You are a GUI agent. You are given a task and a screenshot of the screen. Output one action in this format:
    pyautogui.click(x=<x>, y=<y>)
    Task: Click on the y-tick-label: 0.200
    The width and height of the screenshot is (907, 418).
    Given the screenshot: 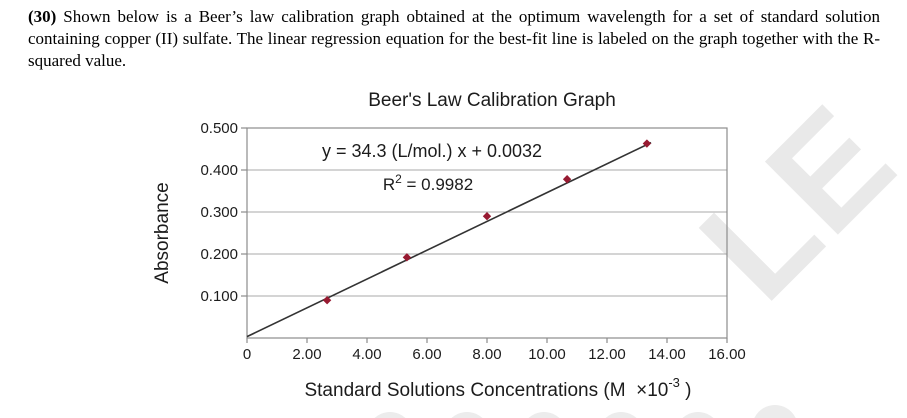 What is the action you would take?
    pyautogui.click(x=219, y=254)
    